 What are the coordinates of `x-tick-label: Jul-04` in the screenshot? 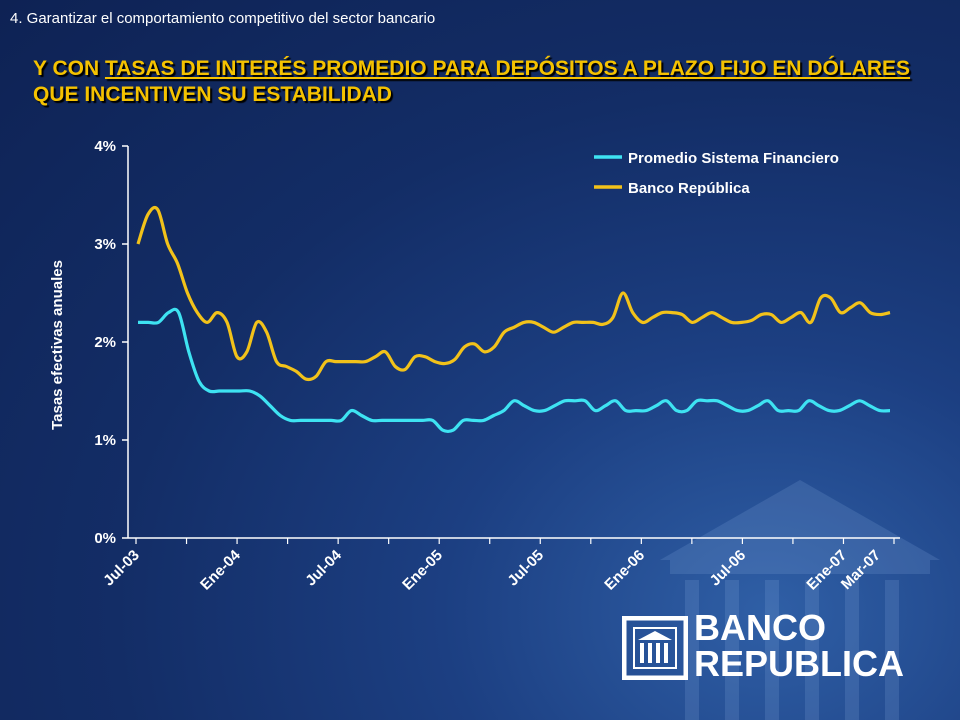 It's located at (323, 567).